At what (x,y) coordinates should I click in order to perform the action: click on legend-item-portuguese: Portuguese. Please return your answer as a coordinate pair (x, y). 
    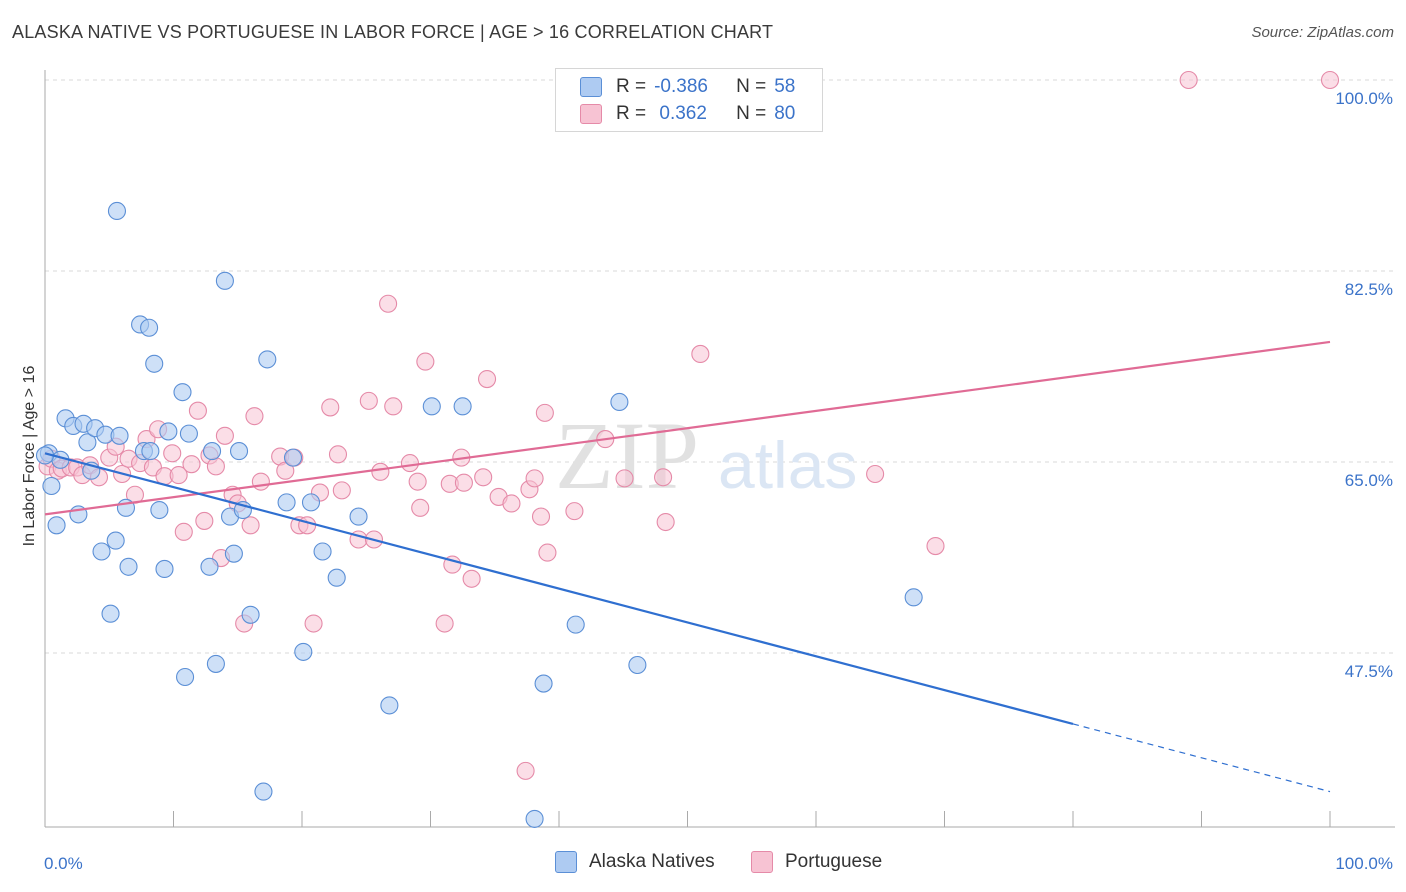
    Looking at the image, I should click on (816, 862).